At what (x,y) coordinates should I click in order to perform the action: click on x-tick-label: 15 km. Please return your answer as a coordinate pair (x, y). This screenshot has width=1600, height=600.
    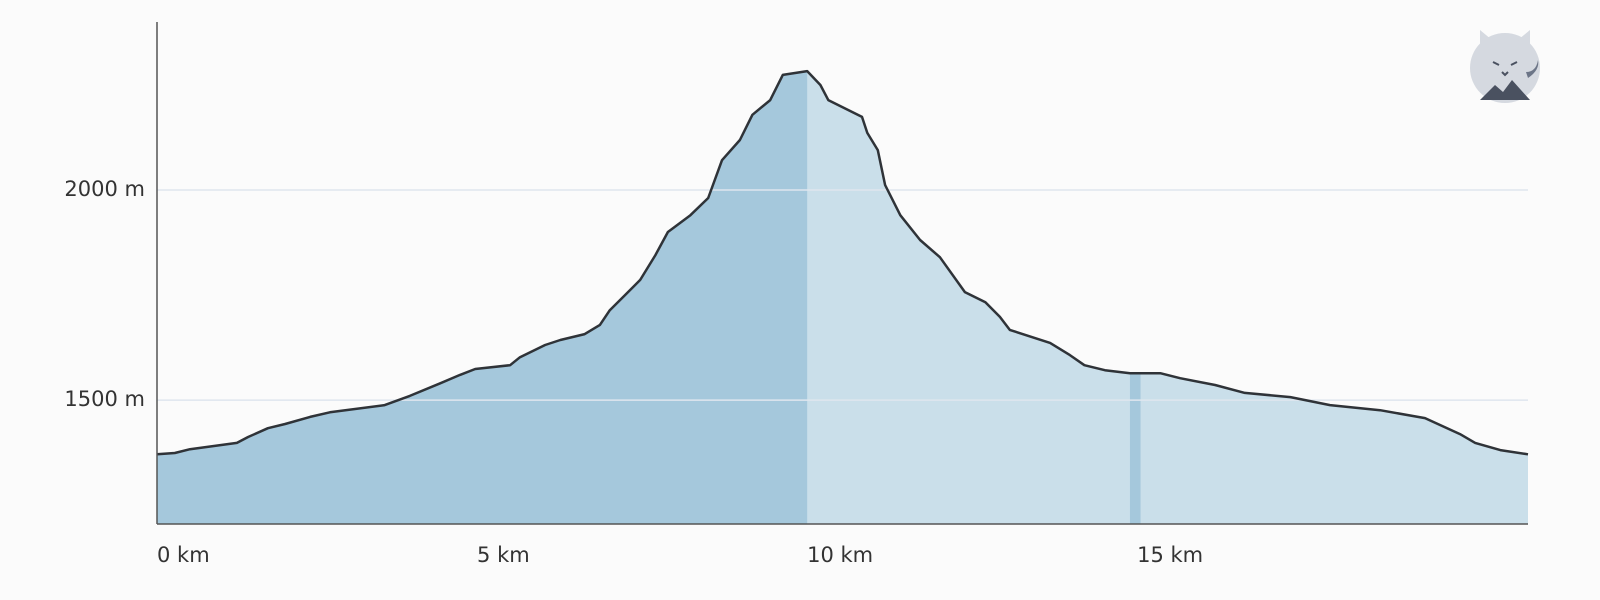
    Looking at the image, I should click on (1170, 555).